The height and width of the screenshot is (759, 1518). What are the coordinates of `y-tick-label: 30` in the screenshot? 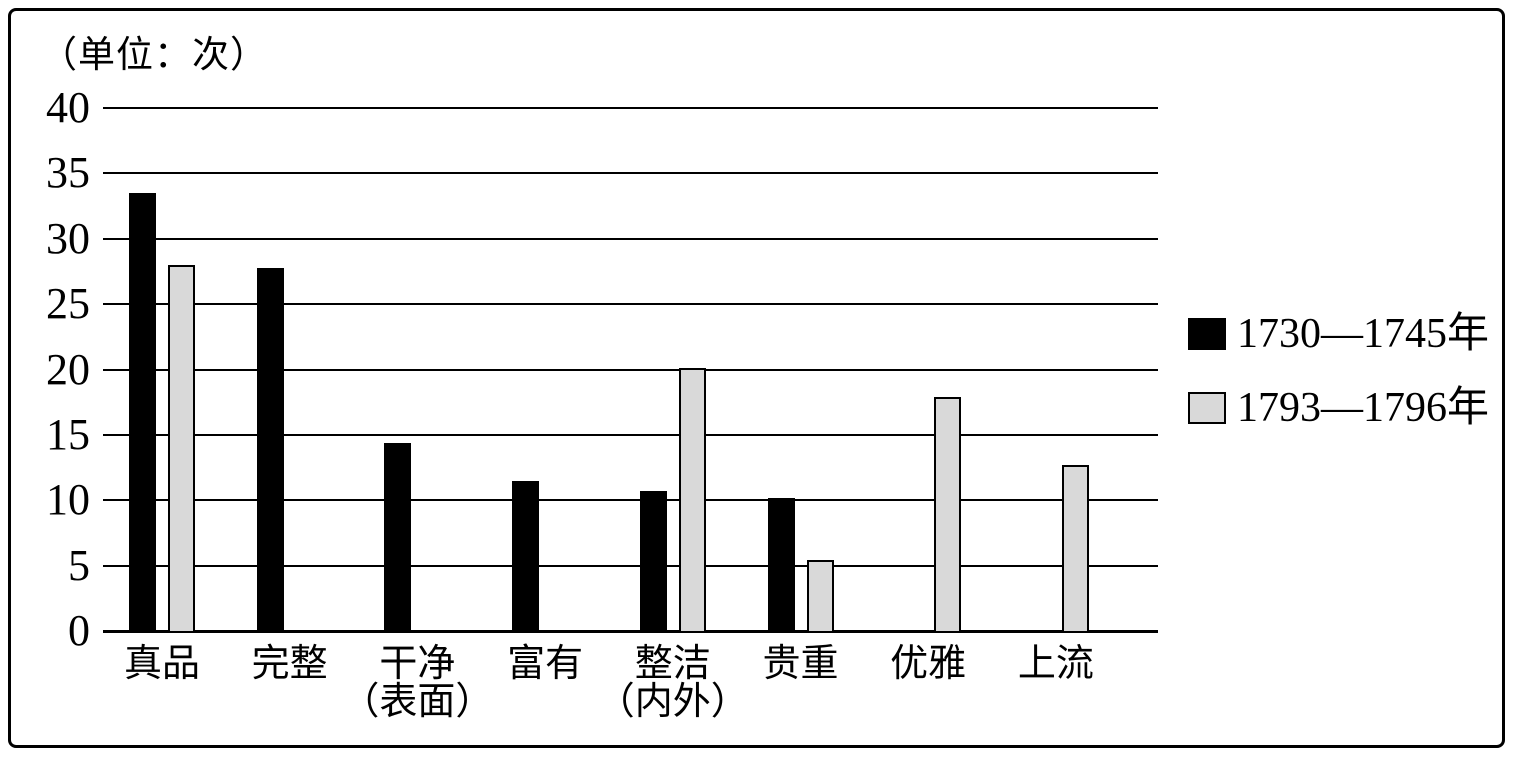 It's located at (68, 238).